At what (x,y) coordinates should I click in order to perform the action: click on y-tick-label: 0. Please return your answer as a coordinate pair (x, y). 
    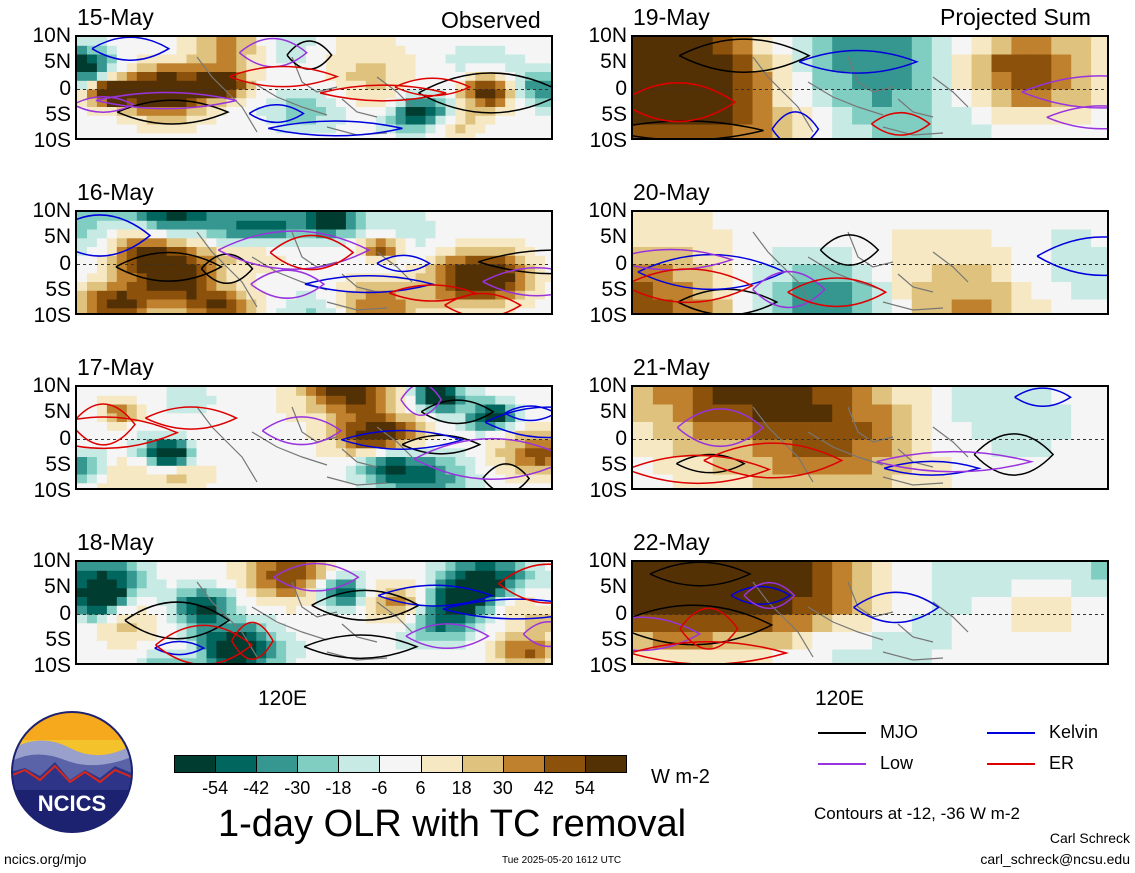
    Looking at the image, I should click on (65, 263).